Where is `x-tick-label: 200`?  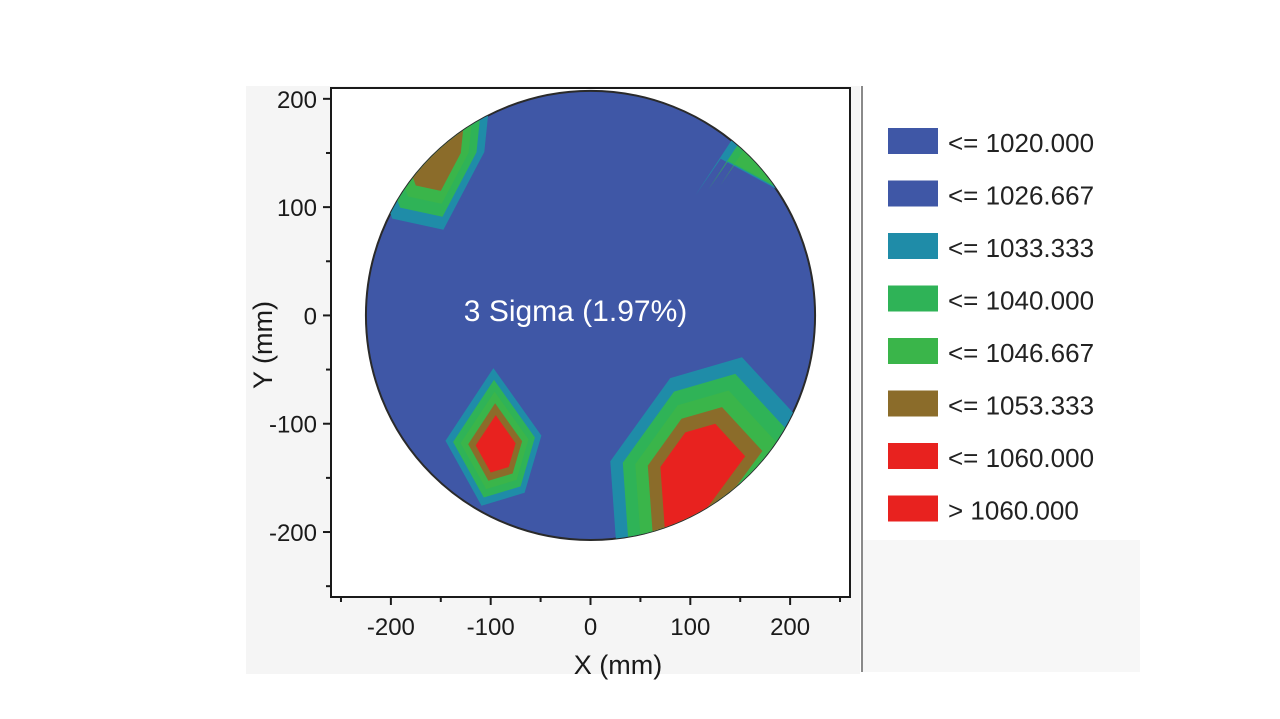 x-tick-label: 200 is located at coordinates (790, 627).